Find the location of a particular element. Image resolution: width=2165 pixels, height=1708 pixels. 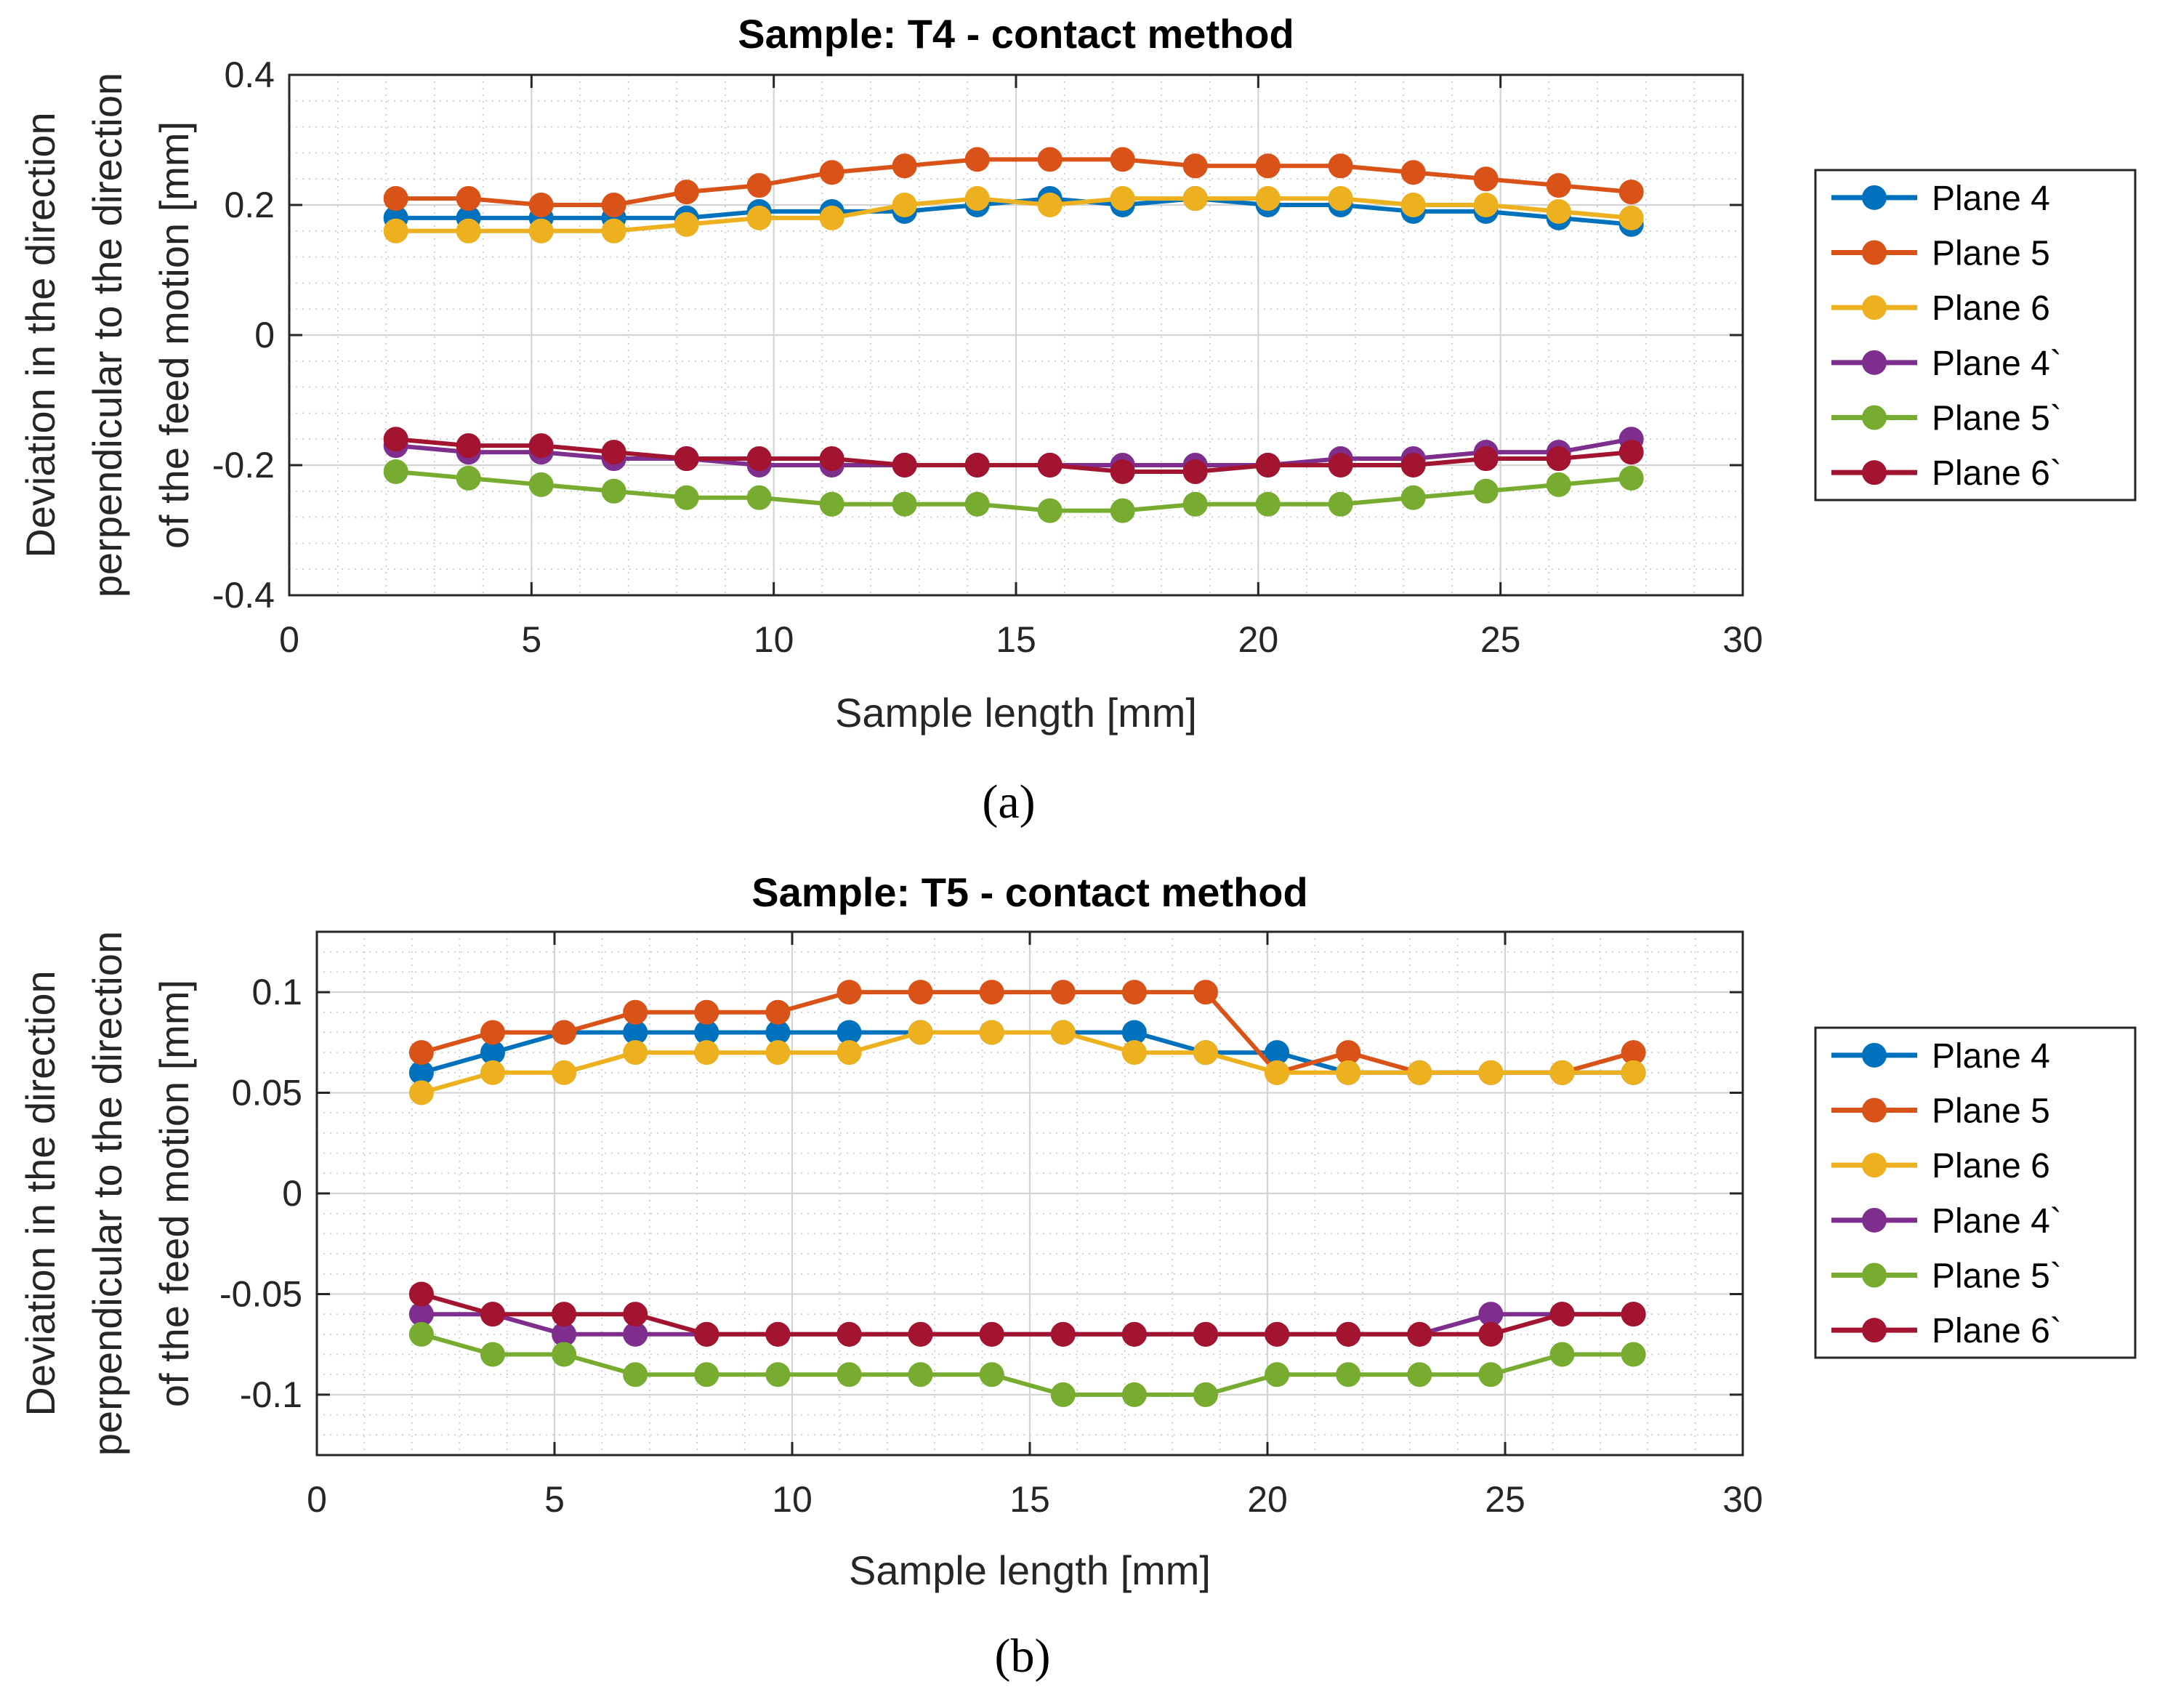

legend-item: Plane 6 is located at coordinates (1940, 1166).